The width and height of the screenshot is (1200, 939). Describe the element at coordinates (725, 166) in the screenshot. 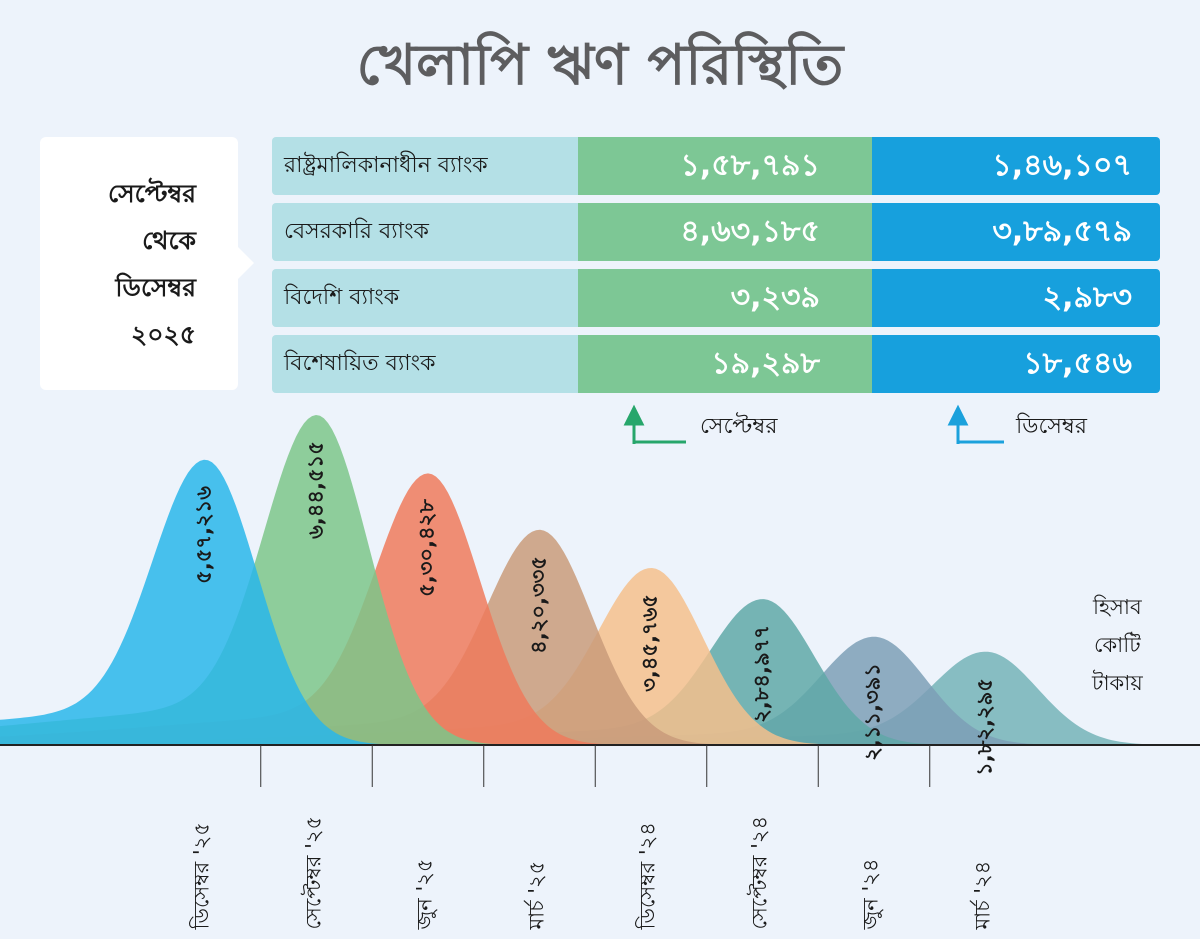

I see `september-value: ১,৫৮,৭৯১` at that location.